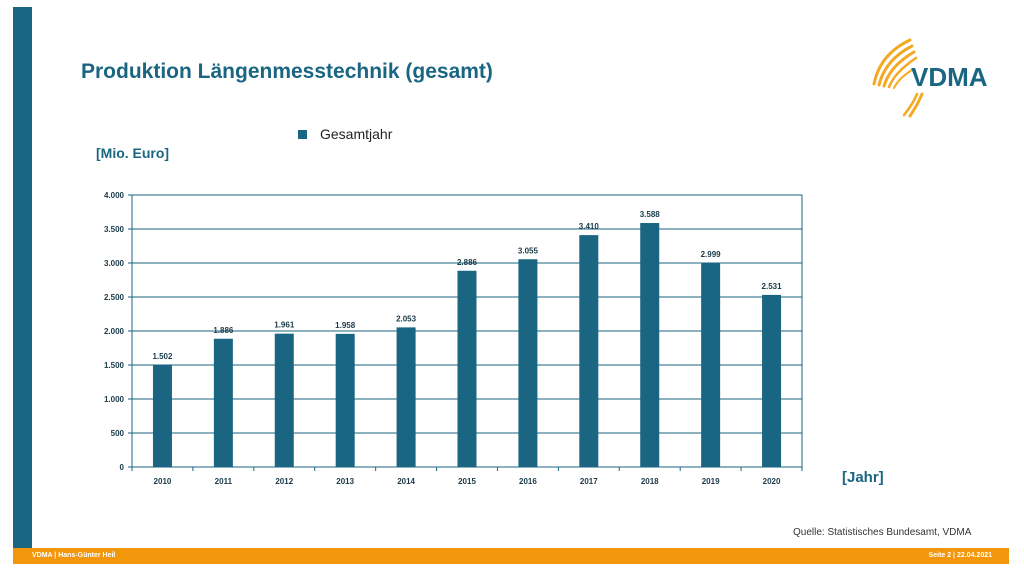 This screenshot has height=572, width=1024. I want to click on chart-legend: Gesamtjahr, so click(345, 134).